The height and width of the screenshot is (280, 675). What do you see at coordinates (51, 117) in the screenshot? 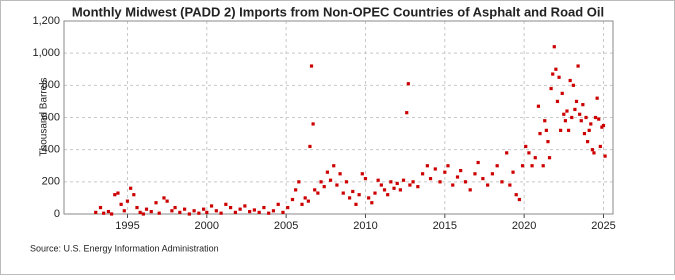
I see `y-tick-label: 600` at bounding box center [51, 117].